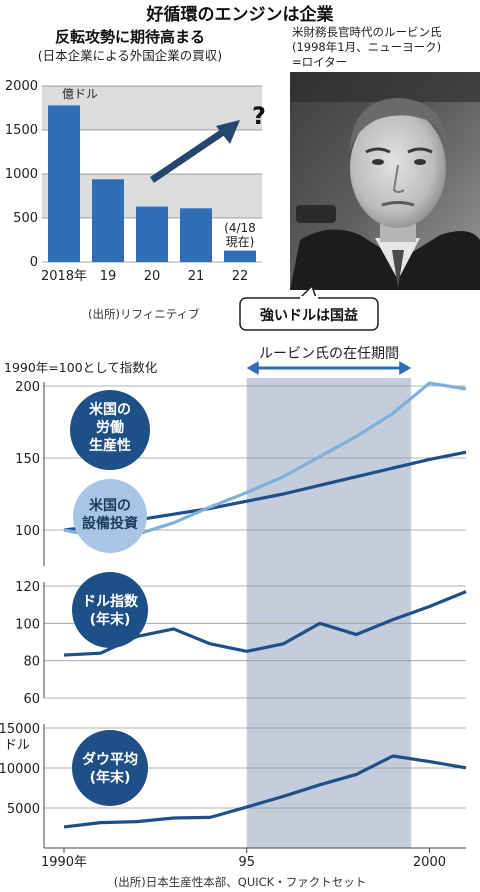  I want to click on ytick-label: 120, so click(27, 587).